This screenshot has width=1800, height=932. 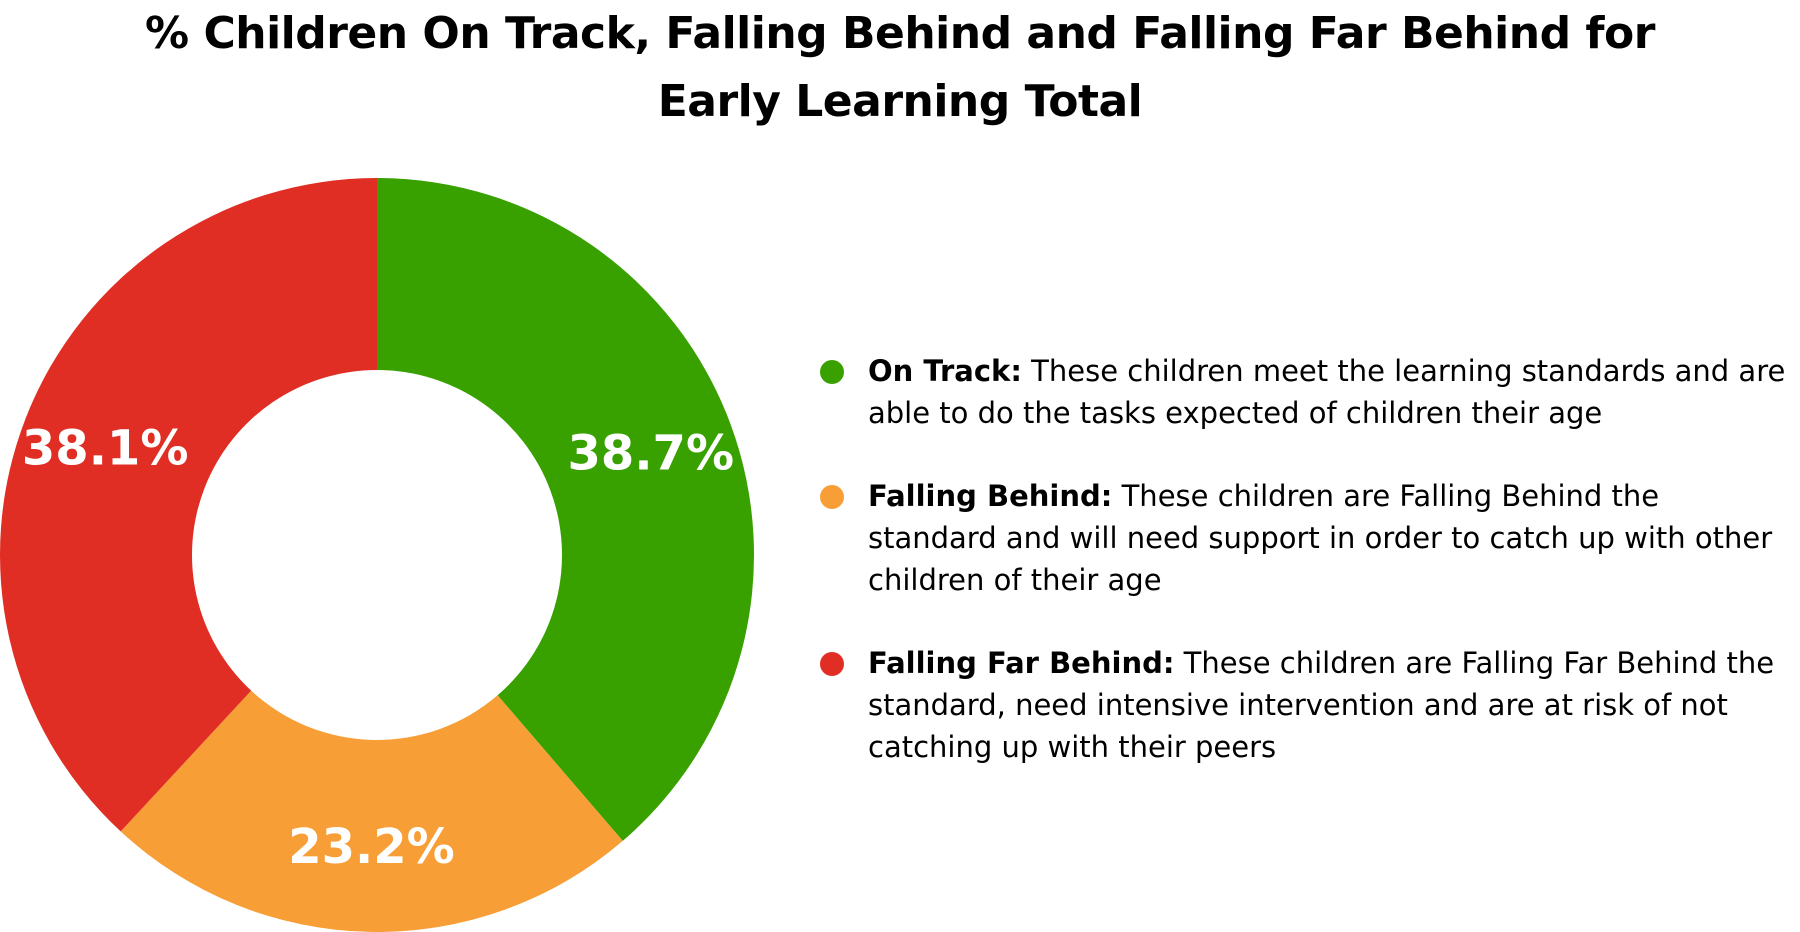 I want to click on slice-label-on-track: 38.7%, so click(x=651, y=454).